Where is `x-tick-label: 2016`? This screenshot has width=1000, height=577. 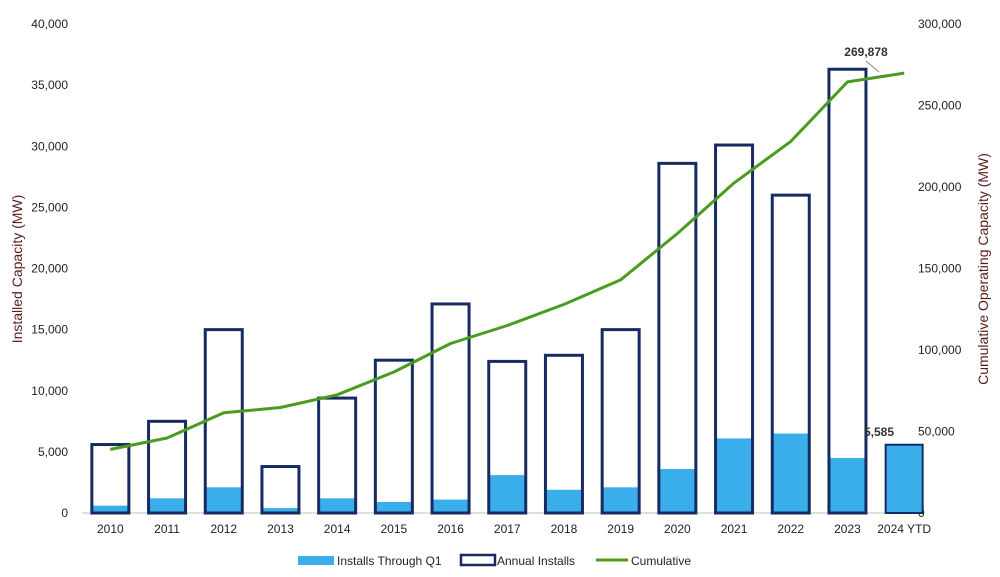 x-tick-label: 2016 is located at coordinates (450, 529).